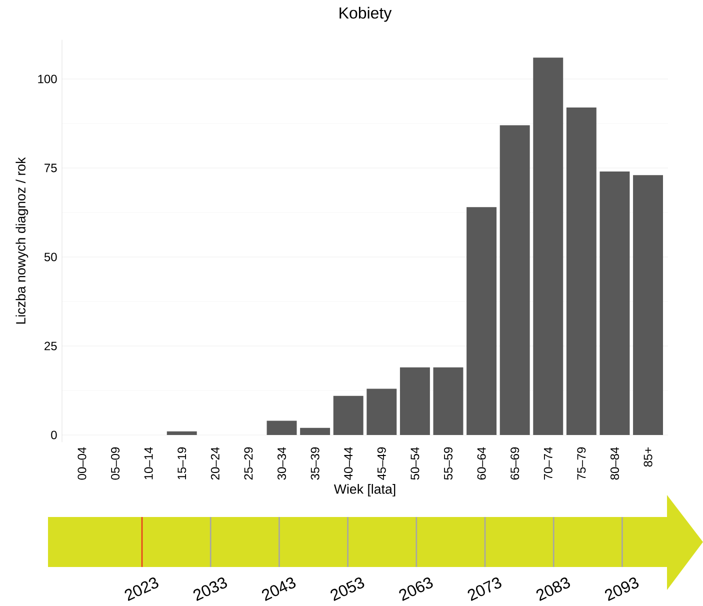  Describe the element at coordinates (366, 14) in the screenshot. I see `chart-title: Kobiety` at that location.